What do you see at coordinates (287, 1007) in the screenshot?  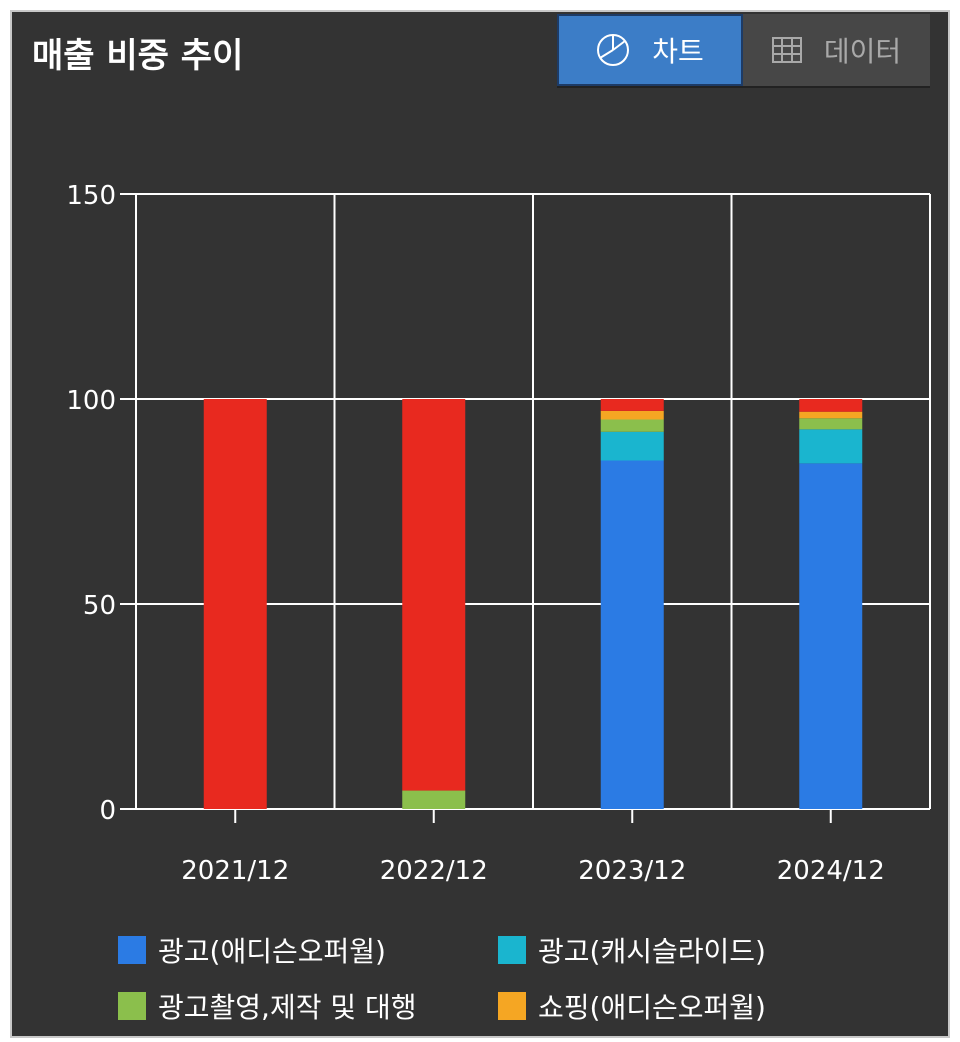 I see `legend-label: 광고촬영,제작 및 대행` at bounding box center [287, 1007].